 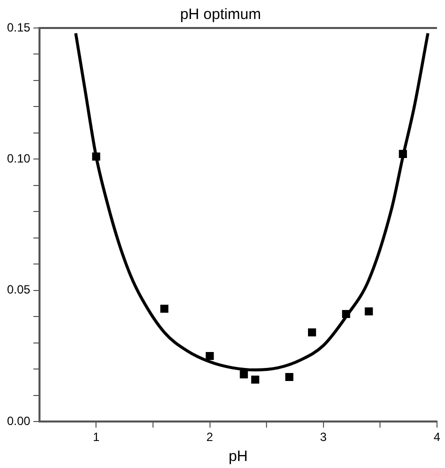 I want to click on x-axis-title: pH, so click(x=238, y=457).